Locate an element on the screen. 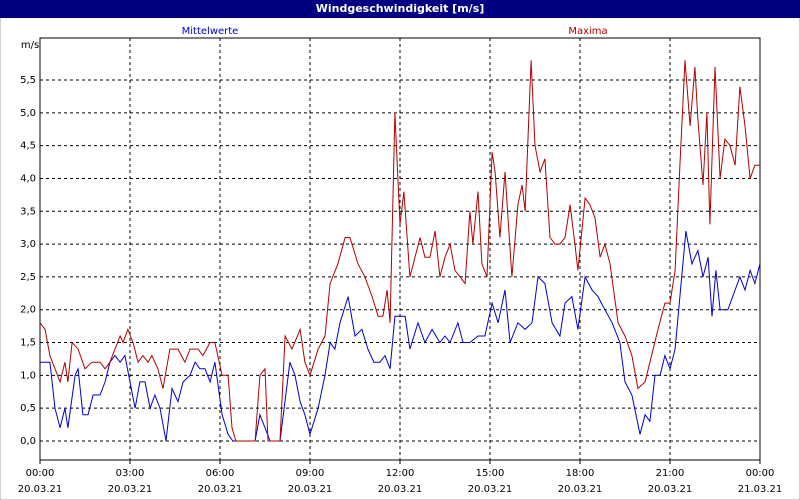 The width and height of the screenshot is (800, 500). x-tick-sublabel: 21.03.21 is located at coordinates (760, 489).